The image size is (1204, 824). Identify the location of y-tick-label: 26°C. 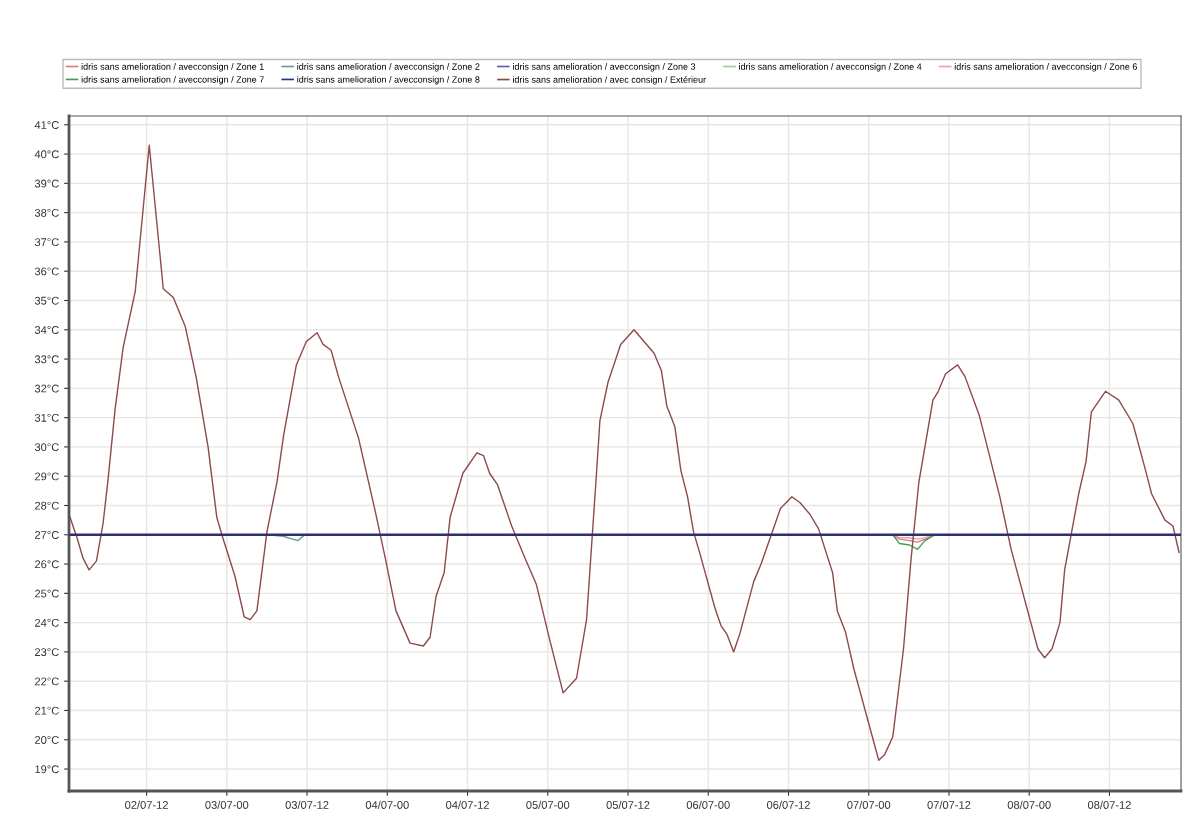
(47, 564).